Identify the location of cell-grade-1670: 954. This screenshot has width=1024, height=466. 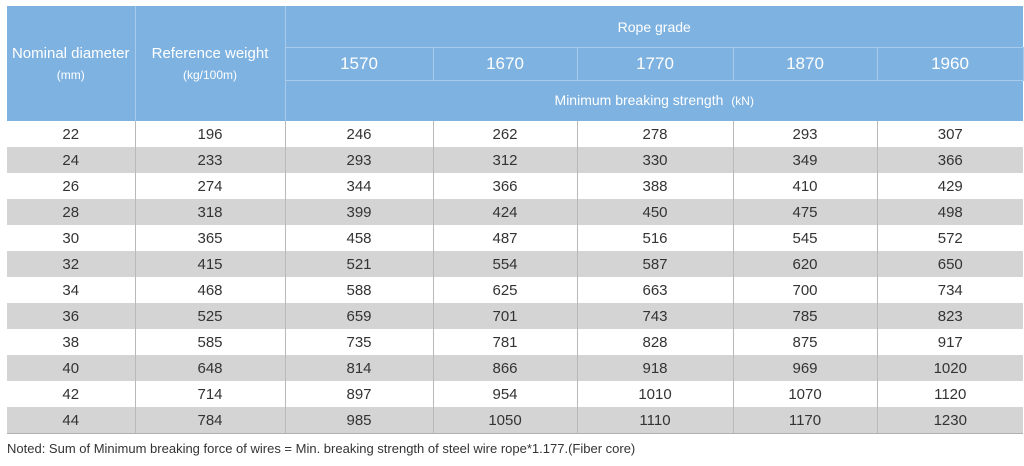
(504, 394).